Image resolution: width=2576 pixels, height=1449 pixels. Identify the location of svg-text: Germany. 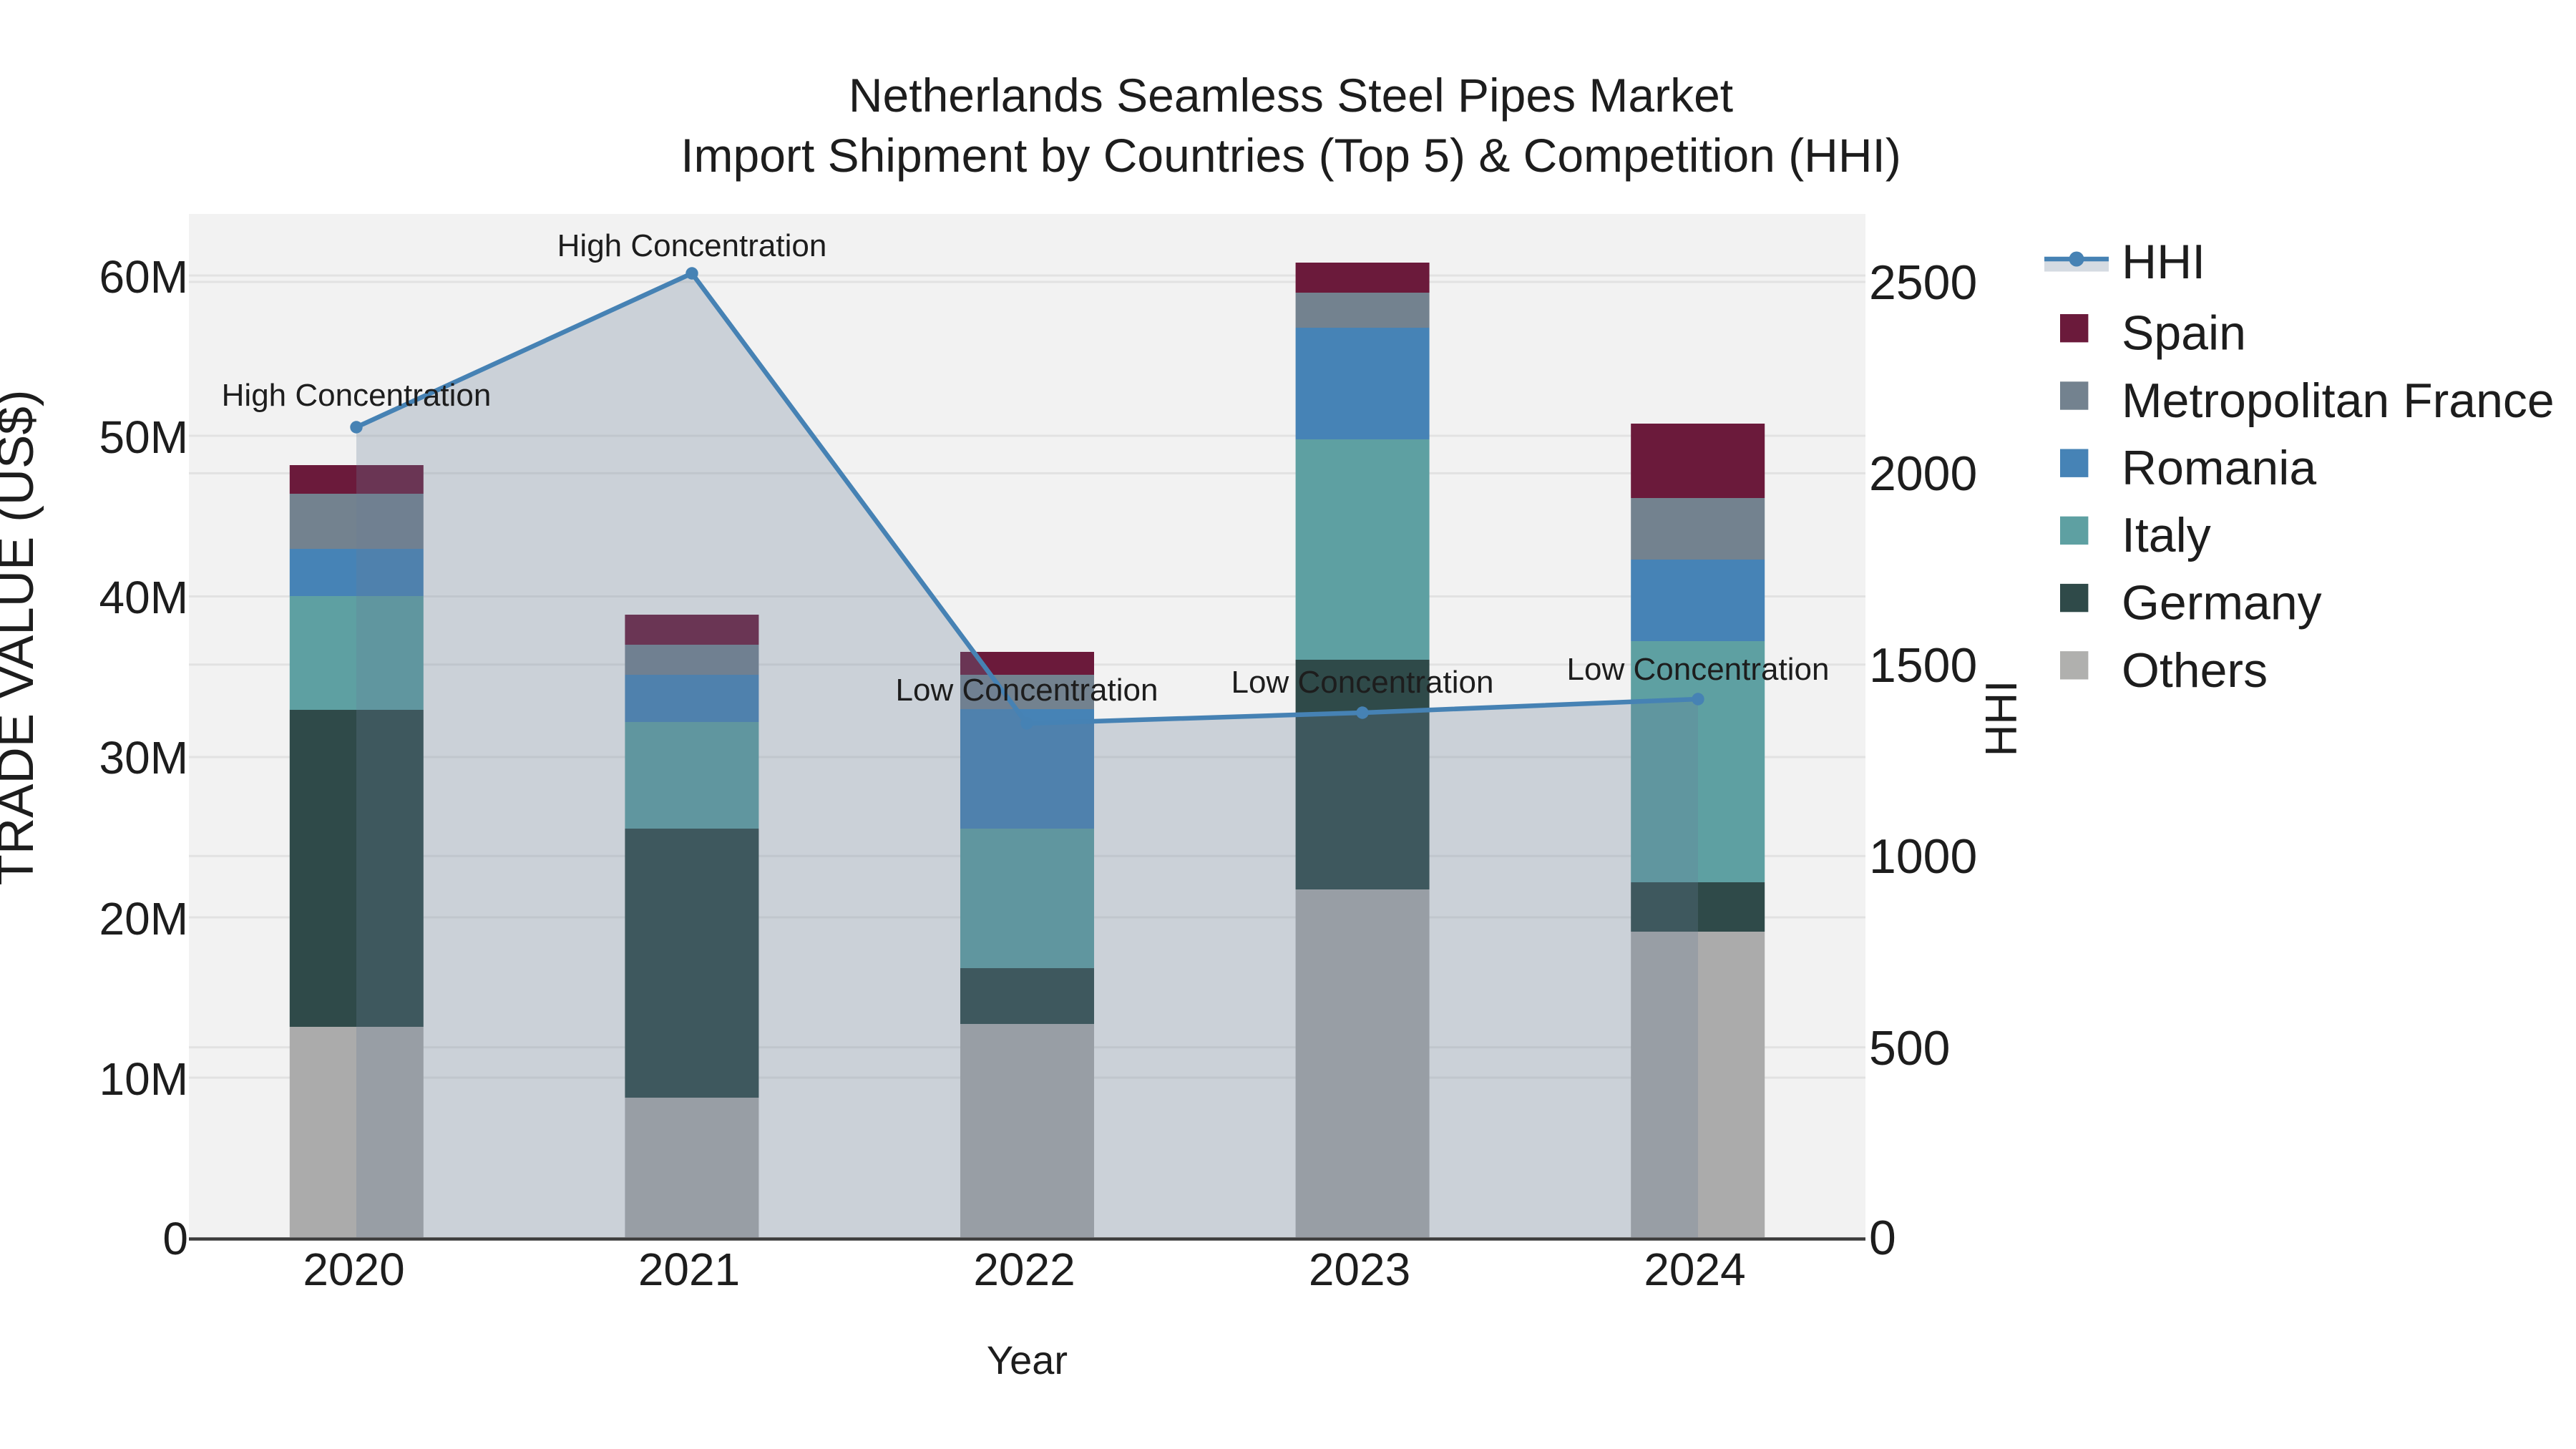
(2222, 603).